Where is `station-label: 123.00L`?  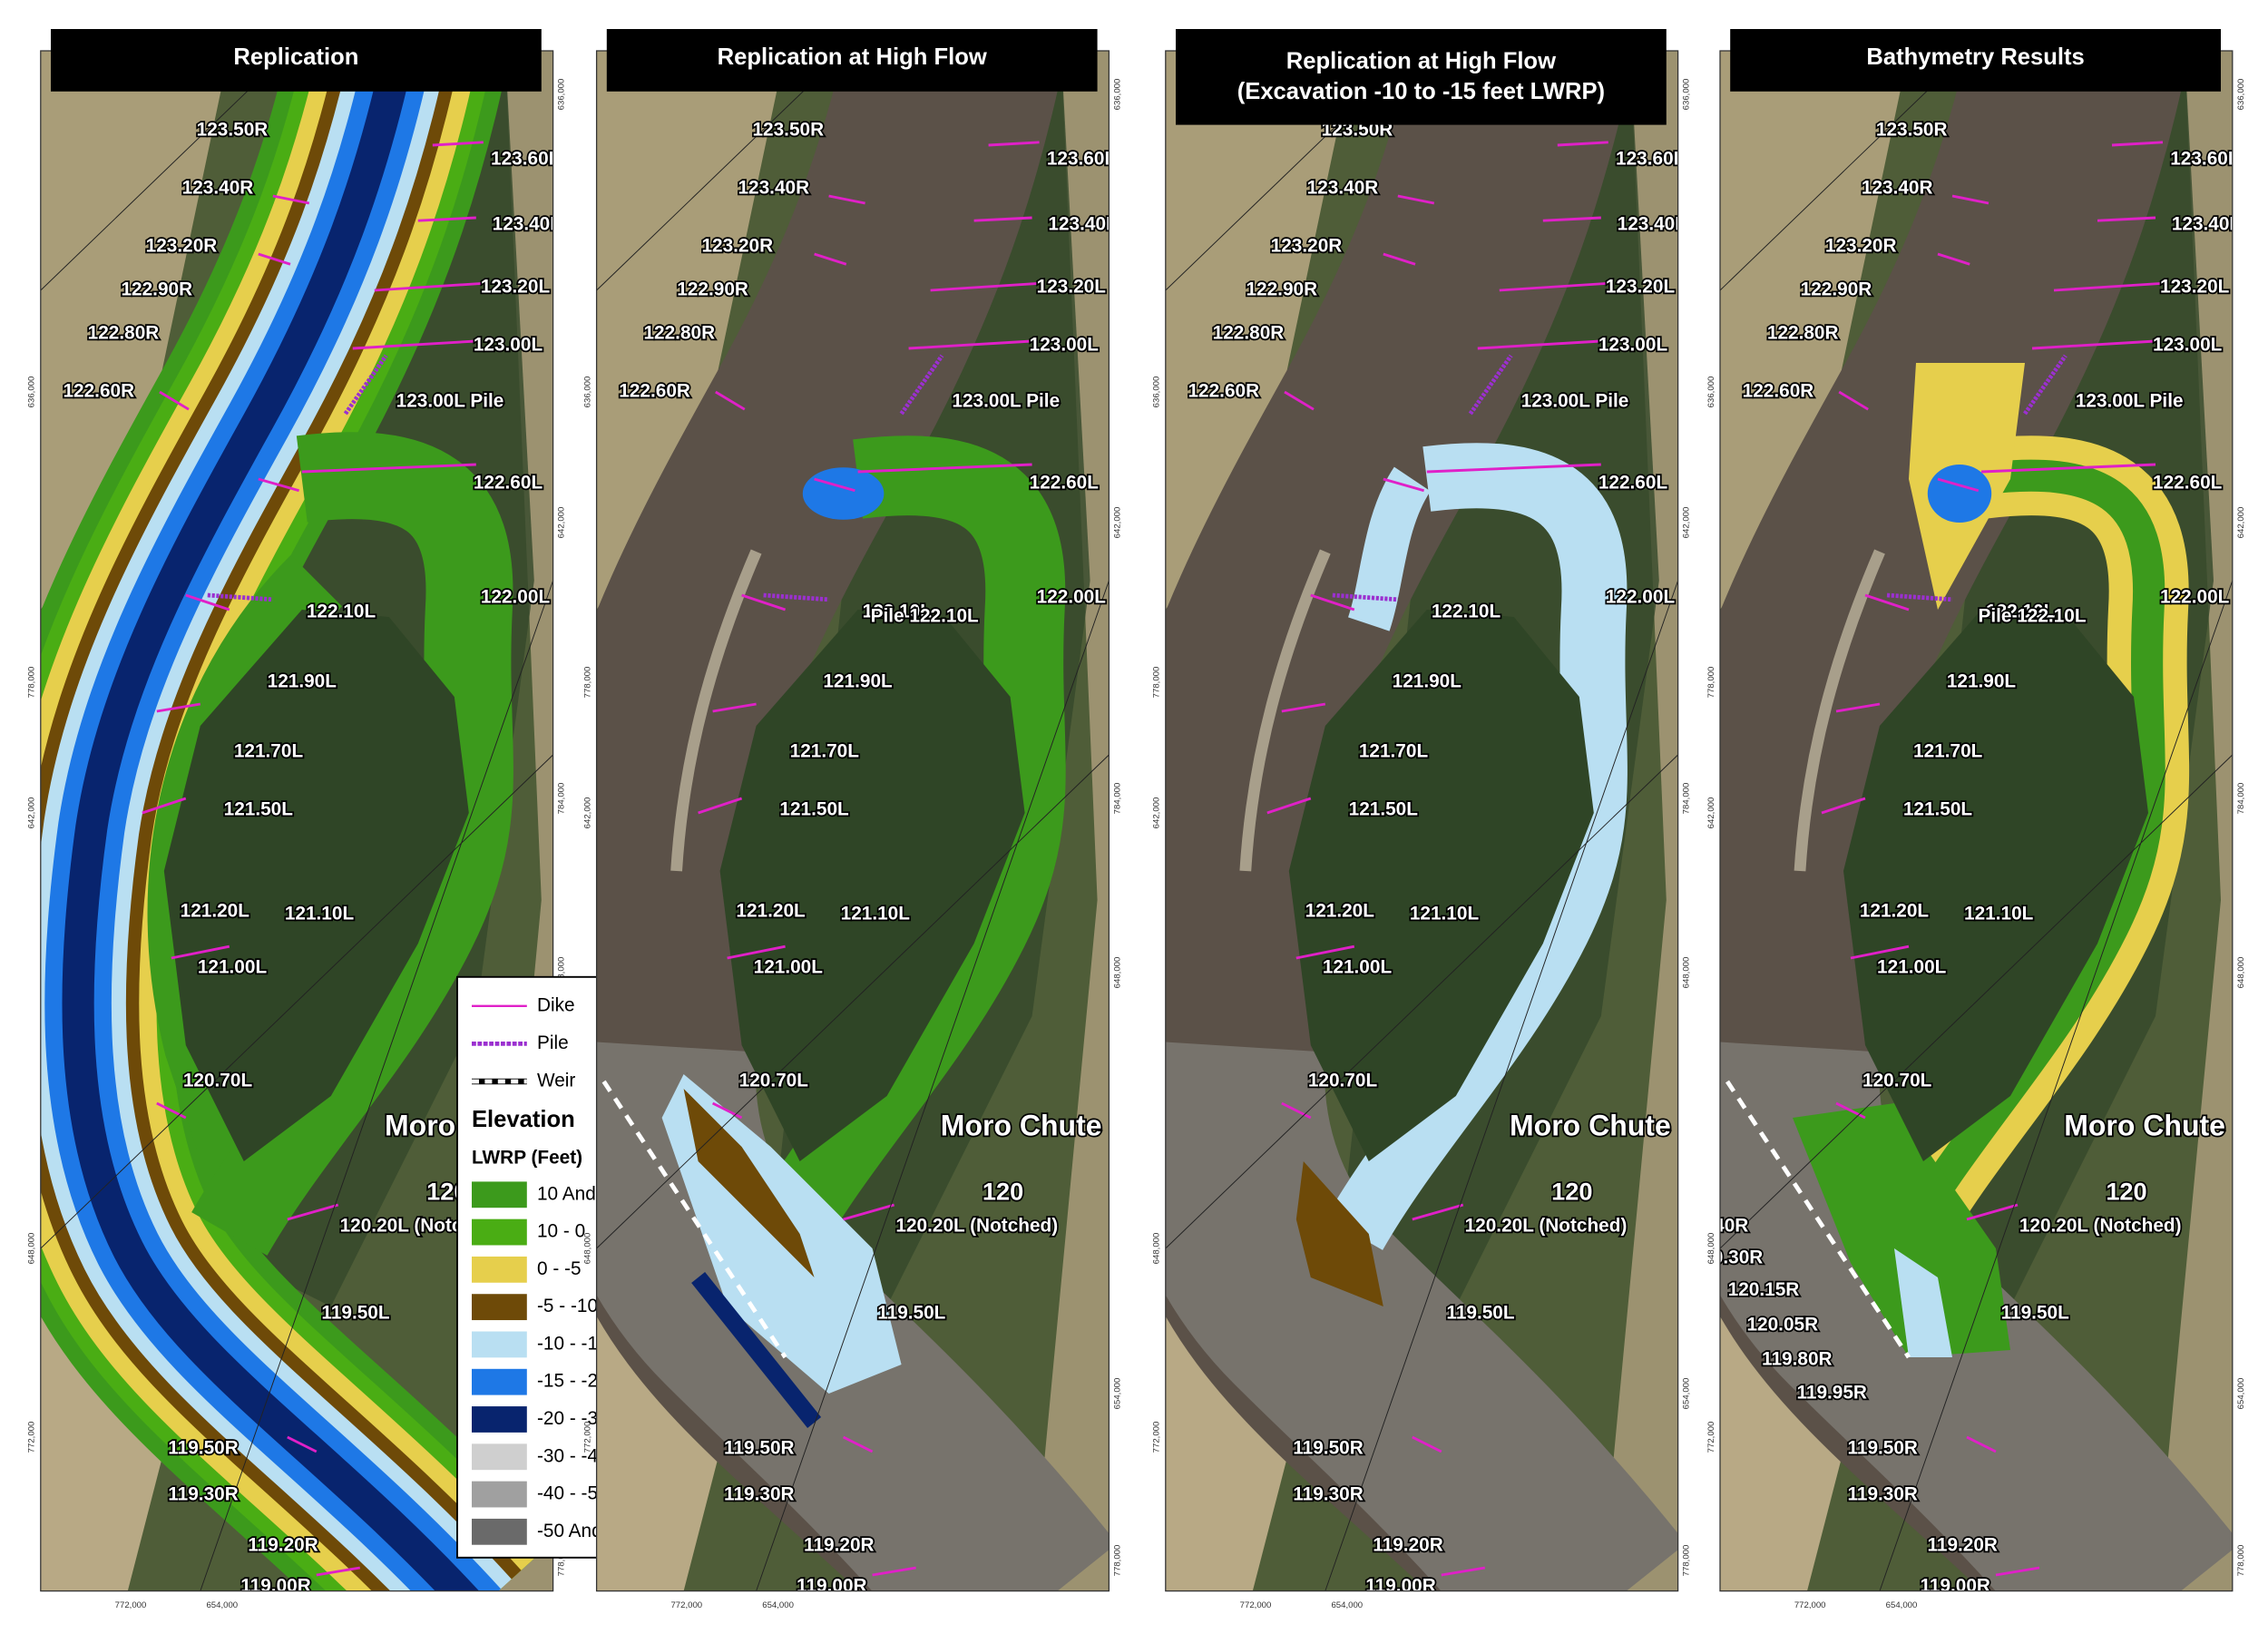
station-label: 123.00L is located at coordinates (1065, 344).